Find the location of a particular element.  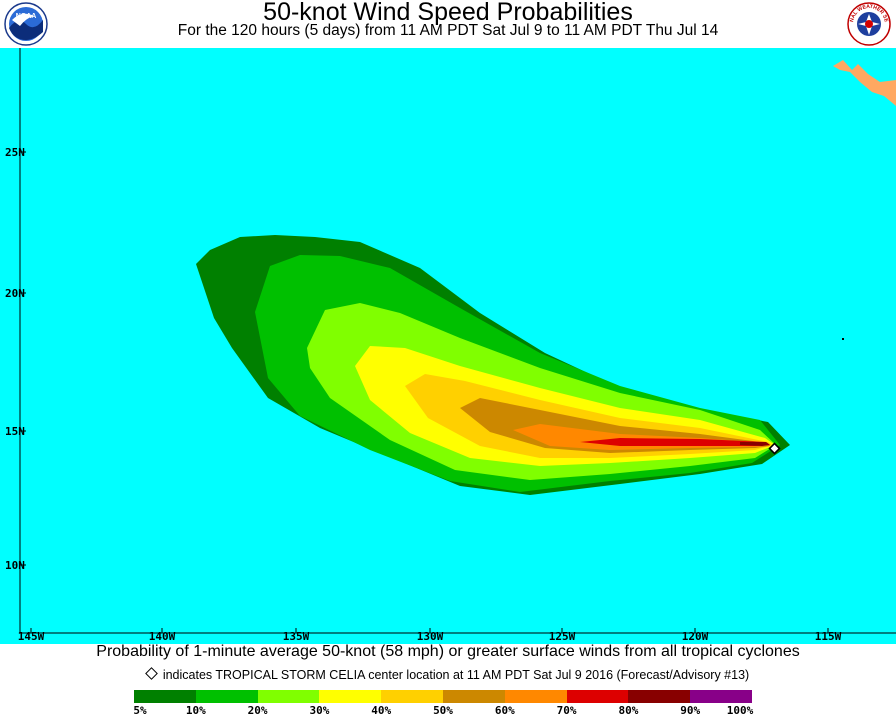

lon-label-125w: 125W is located at coordinates (562, 636).